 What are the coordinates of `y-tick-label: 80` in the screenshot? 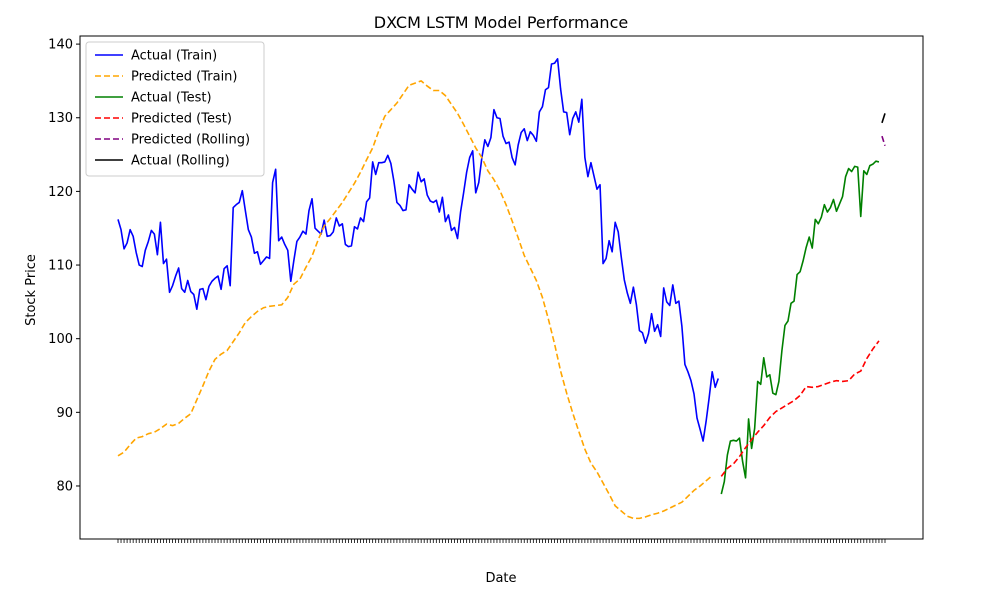 It's located at (64, 486).